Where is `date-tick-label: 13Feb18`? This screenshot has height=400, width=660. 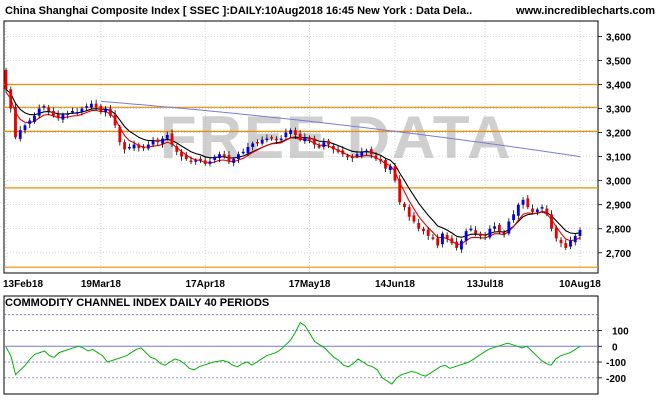 date-tick-label: 13Feb18 is located at coordinates (23, 284).